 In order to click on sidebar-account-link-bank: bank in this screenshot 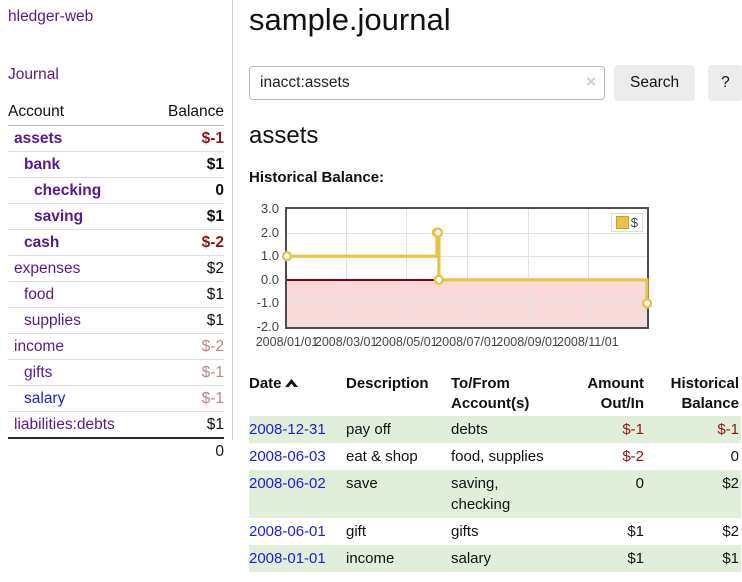, I will do `click(42, 164)`.